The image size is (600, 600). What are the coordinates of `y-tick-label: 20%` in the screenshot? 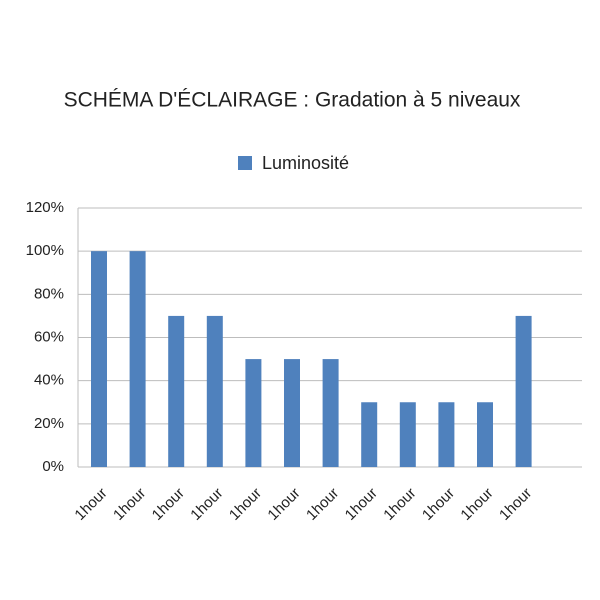 It's located at (49, 423).